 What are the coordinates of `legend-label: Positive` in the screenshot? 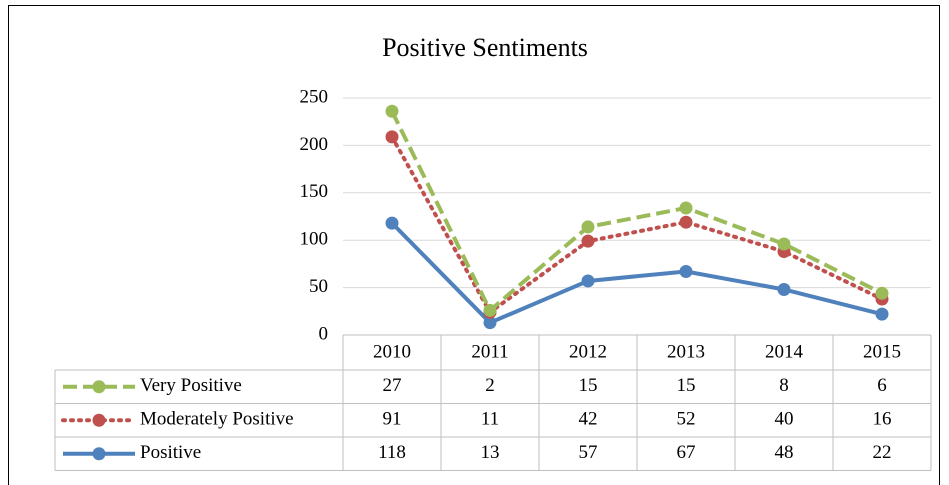 It's located at (170, 452).